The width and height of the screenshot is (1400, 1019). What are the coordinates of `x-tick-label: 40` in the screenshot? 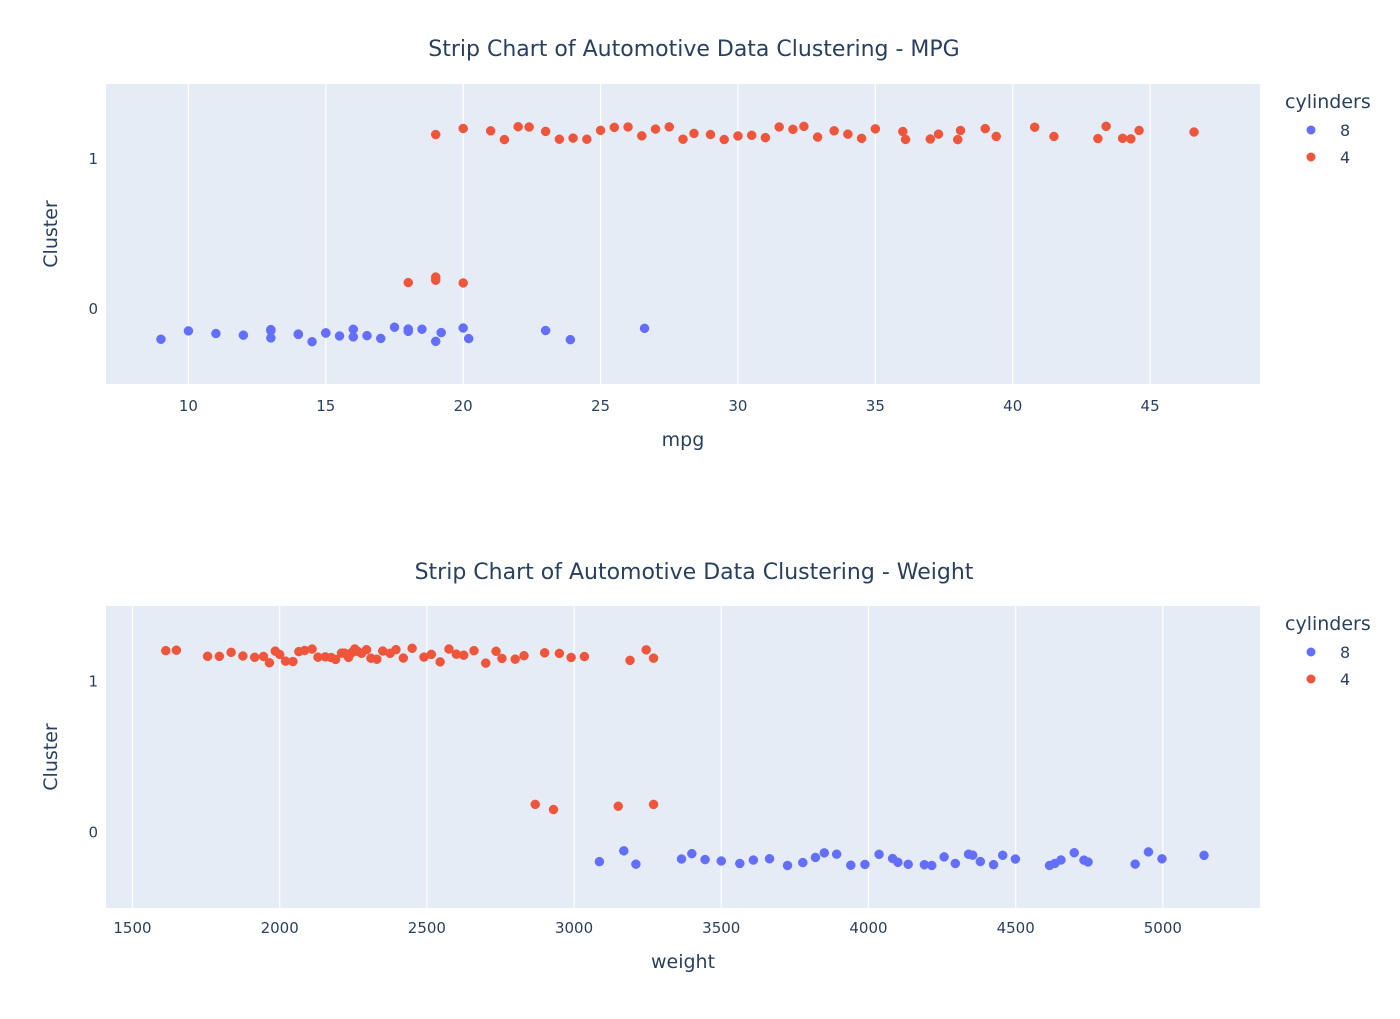 It's located at (1012, 406).